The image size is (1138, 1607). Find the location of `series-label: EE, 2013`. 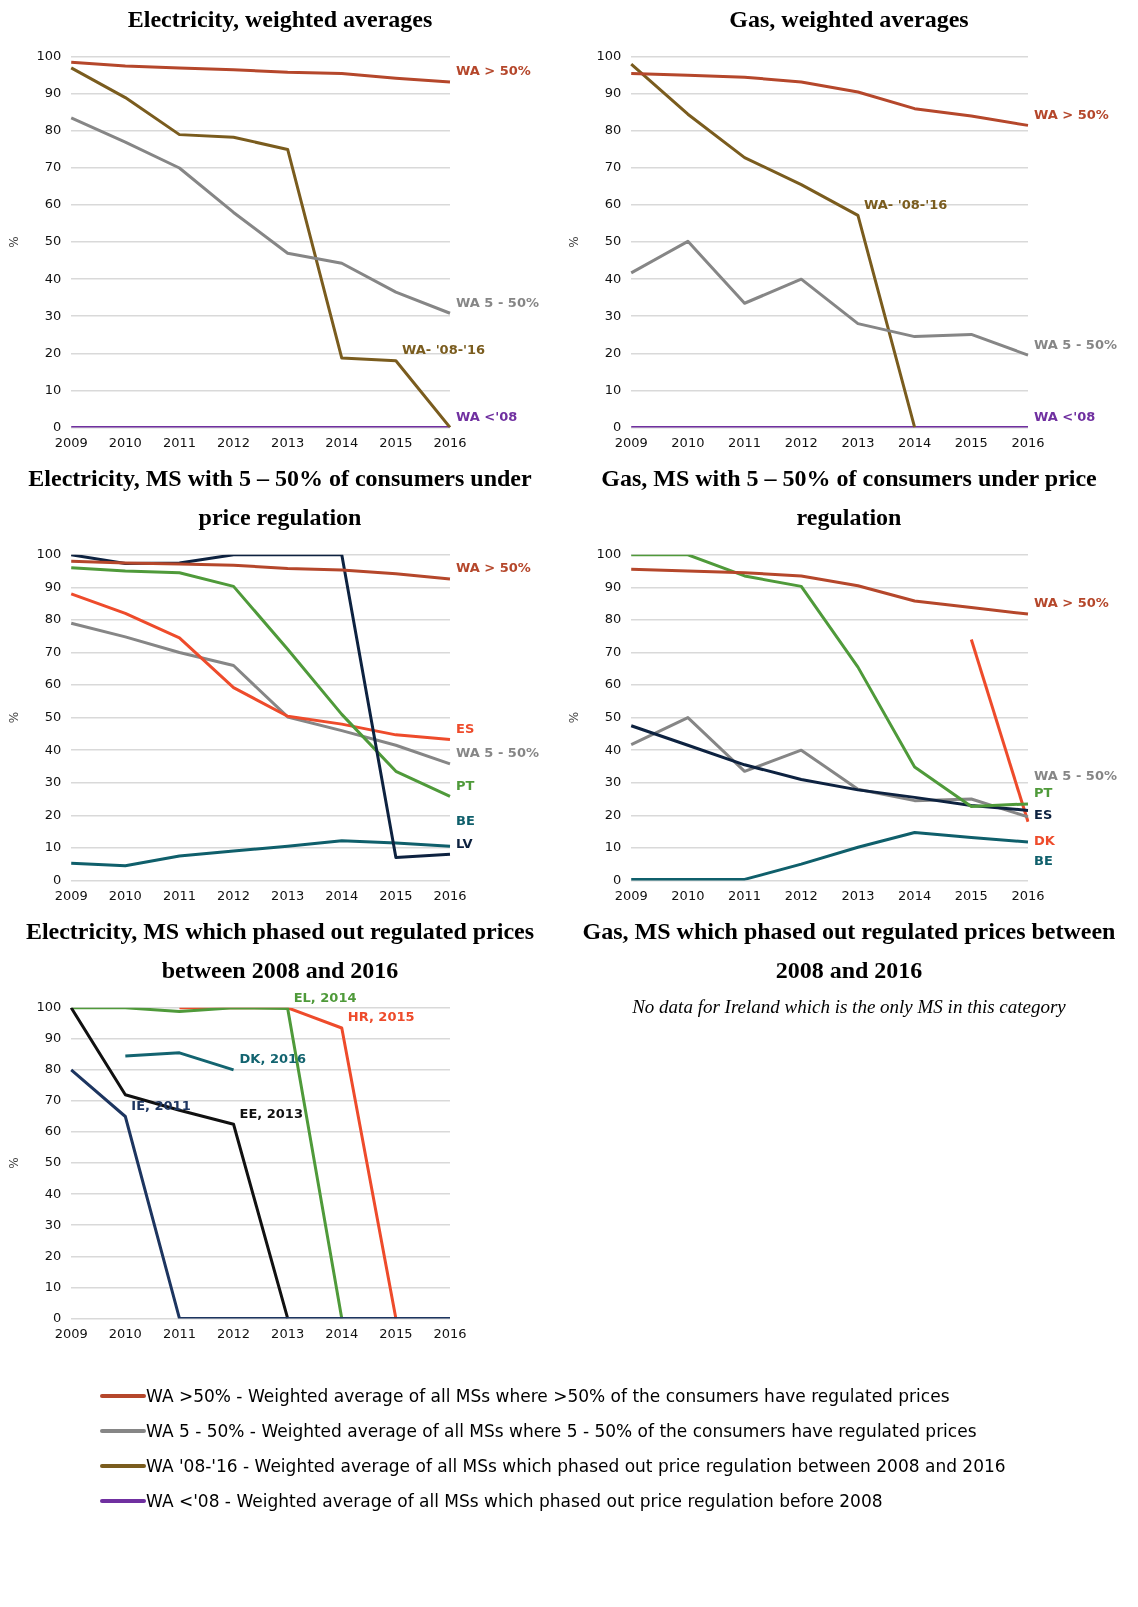

series-label: EE, 2013 is located at coordinates (271, 1113).